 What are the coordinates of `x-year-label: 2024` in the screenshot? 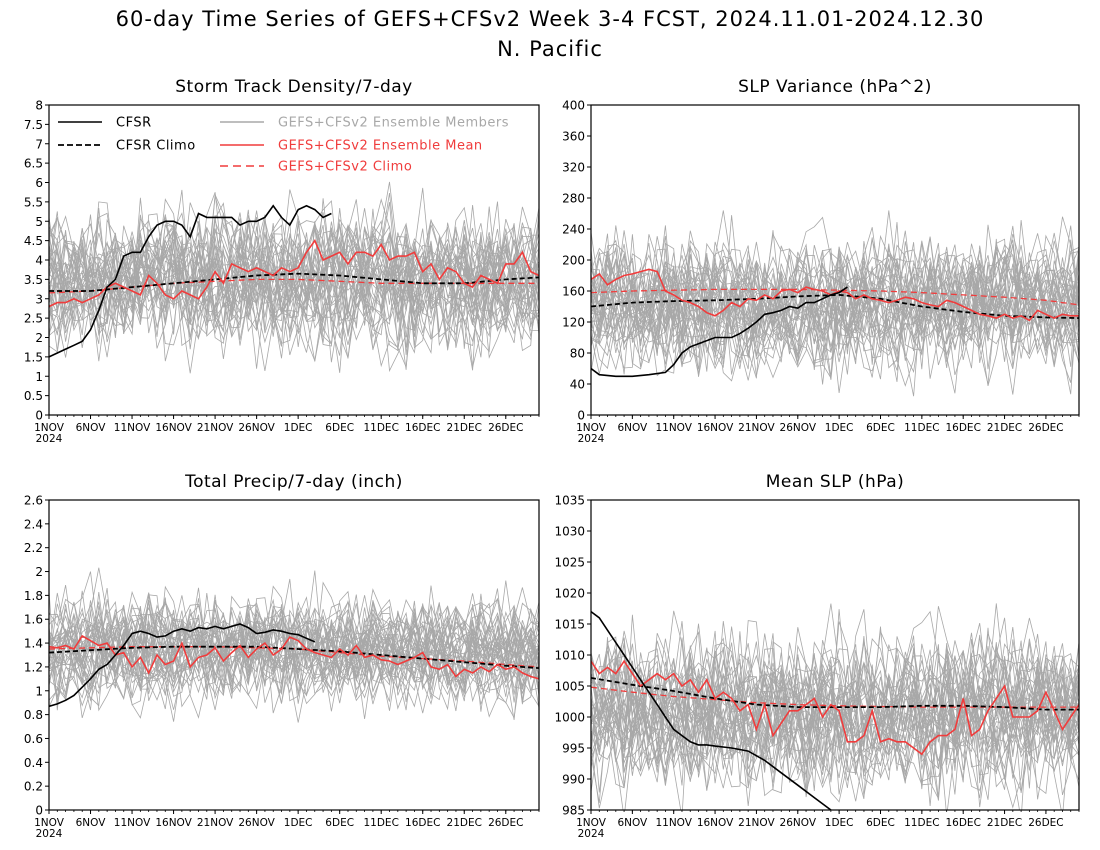 It's located at (591, 834).